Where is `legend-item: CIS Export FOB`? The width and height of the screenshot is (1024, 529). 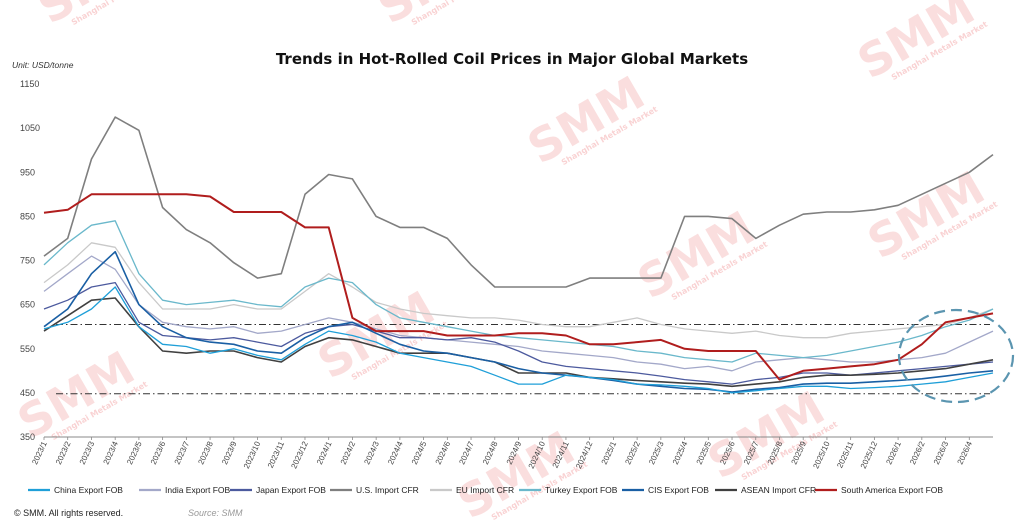
legend-item: CIS Export FOB is located at coordinates (665, 490).